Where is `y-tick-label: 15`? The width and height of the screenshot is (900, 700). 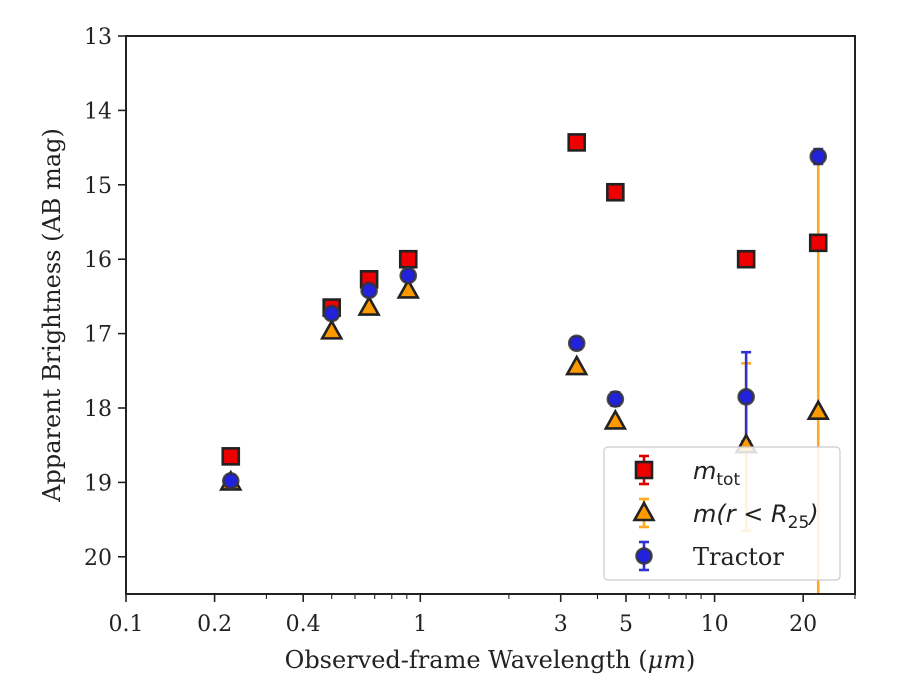
y-tick-label: 15 is located at coordinates (98, 186).